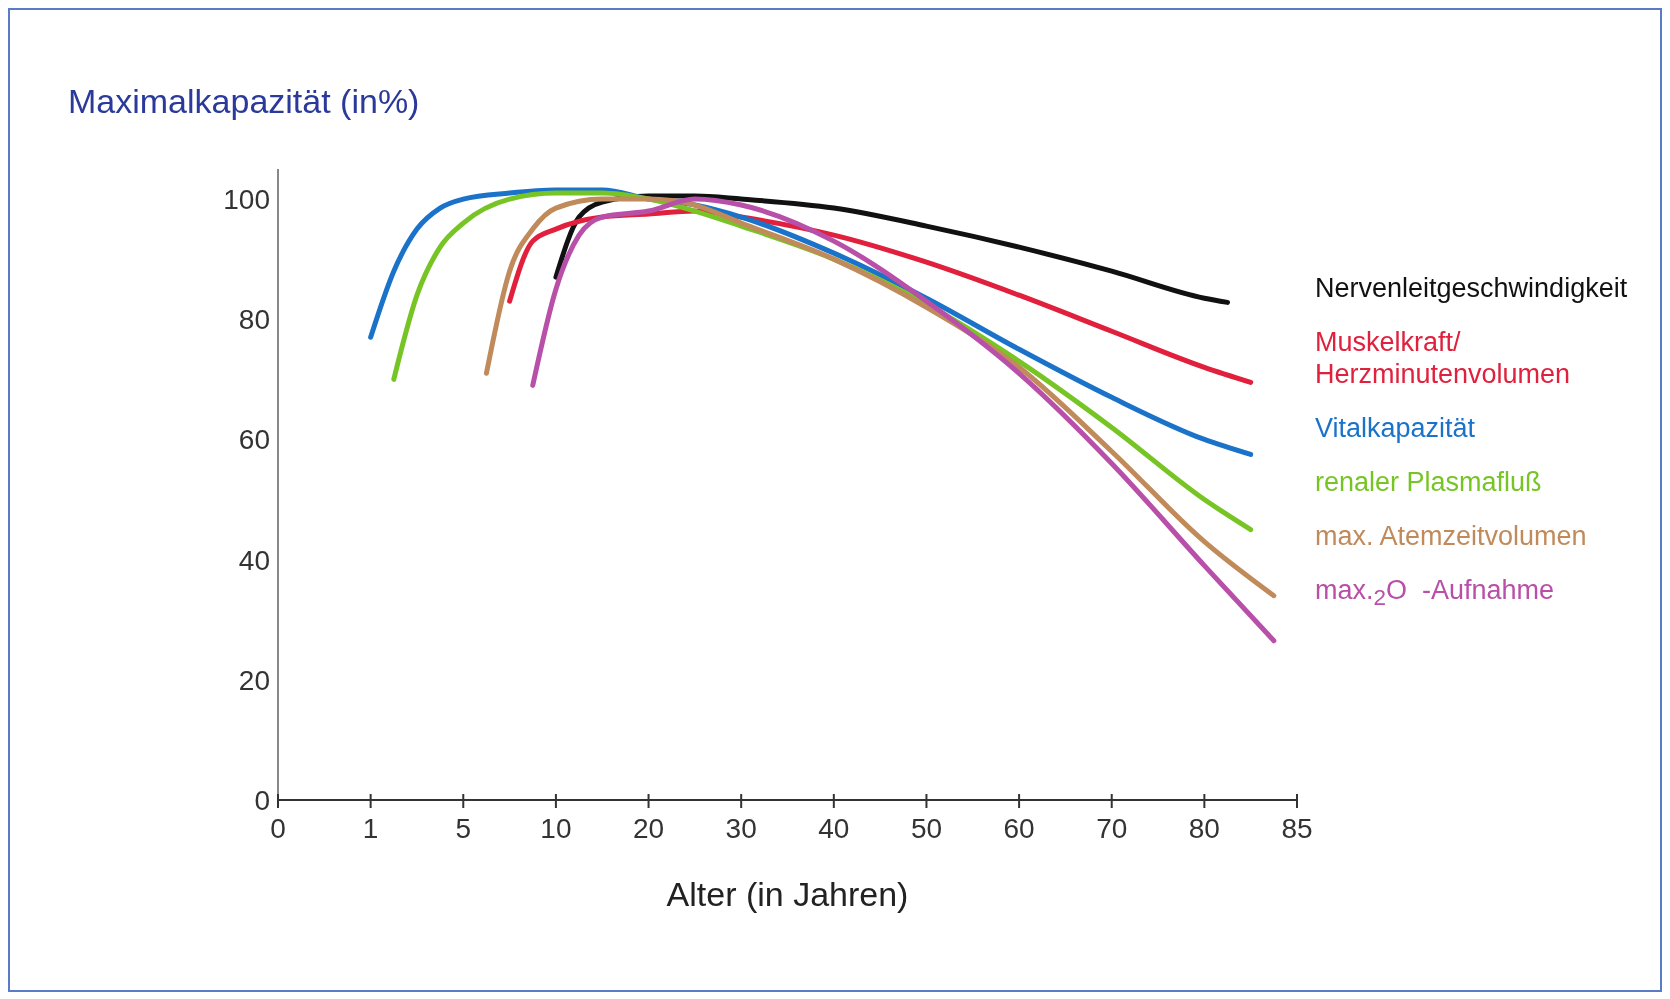  Describe the element at coordinates (1435, 593) in the screenshot. I see `series-label: max.$_{2}$O -Aufnahme` at that location.